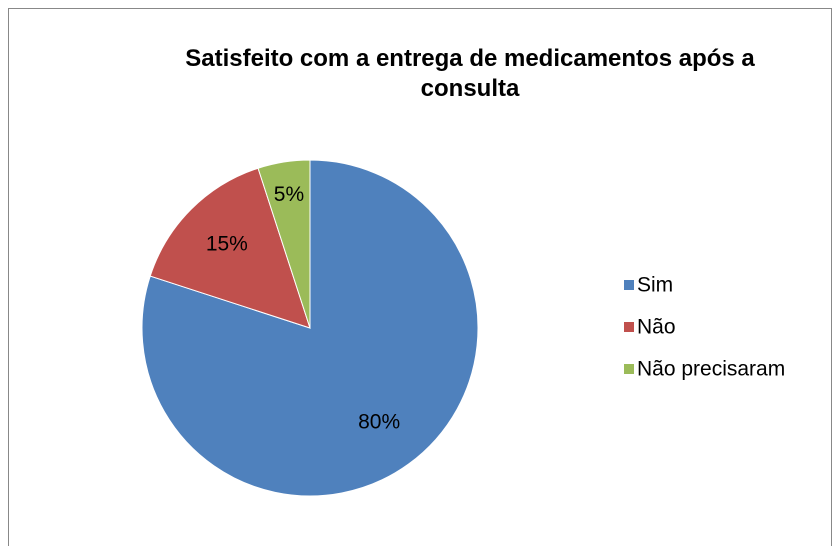  What do you see at coordinates (711, 369) in the screenshot?
I see `legend-label: Não precisaram` at bounding box center [711, 369].